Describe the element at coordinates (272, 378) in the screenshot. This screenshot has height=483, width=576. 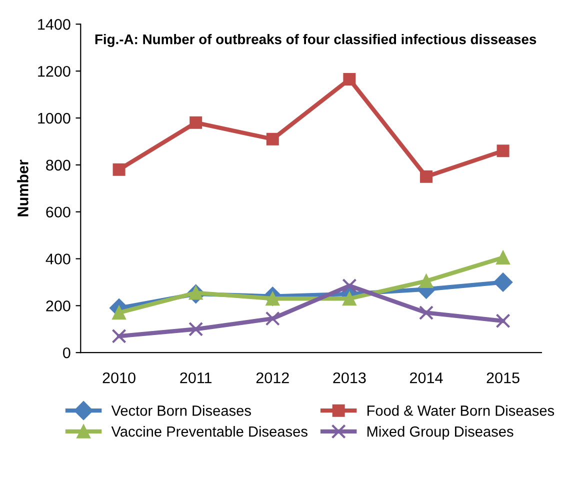
I see `x-tick-label: 2012` at that location.